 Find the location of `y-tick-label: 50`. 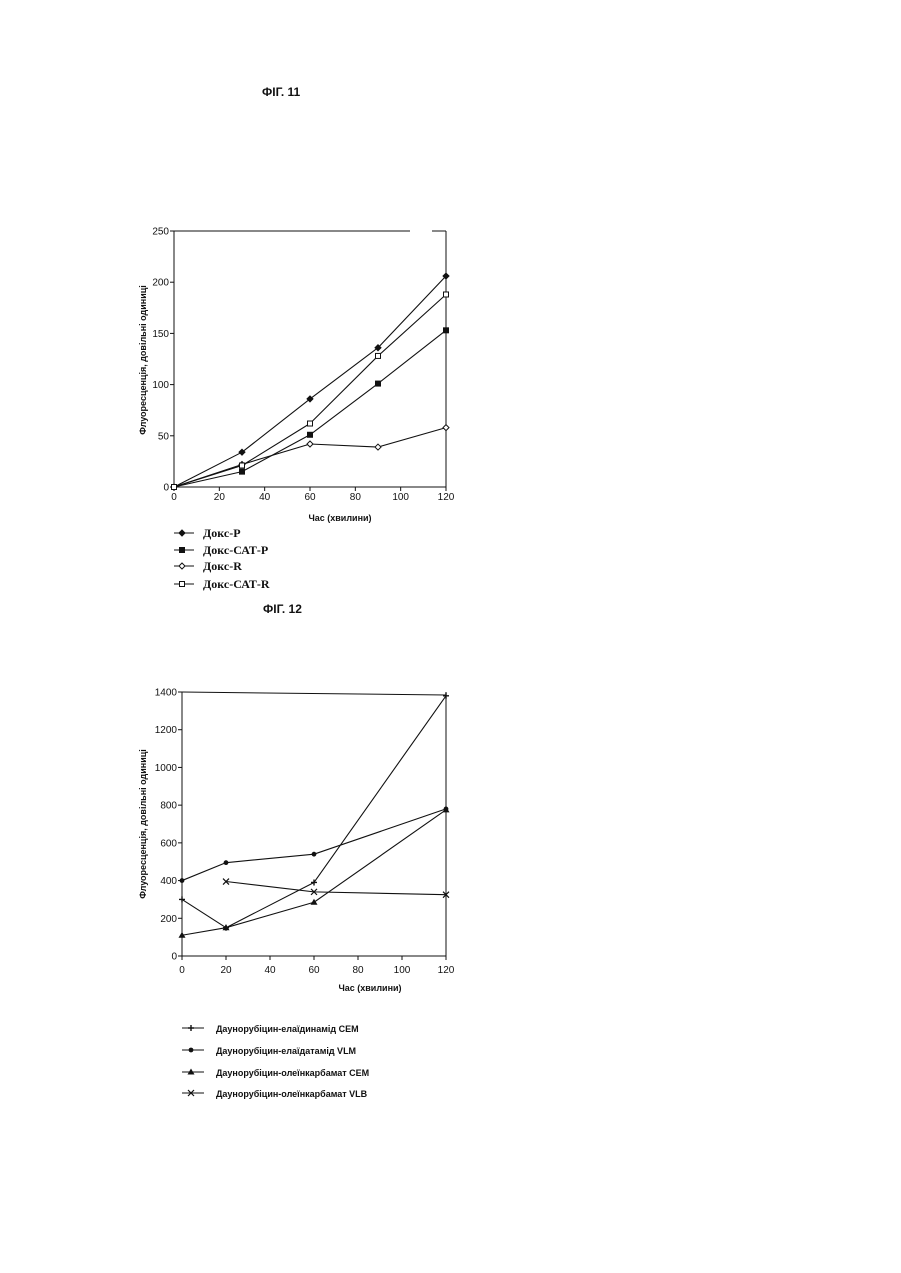

y-tick-label: 50 is located at coordinates (164, 436).